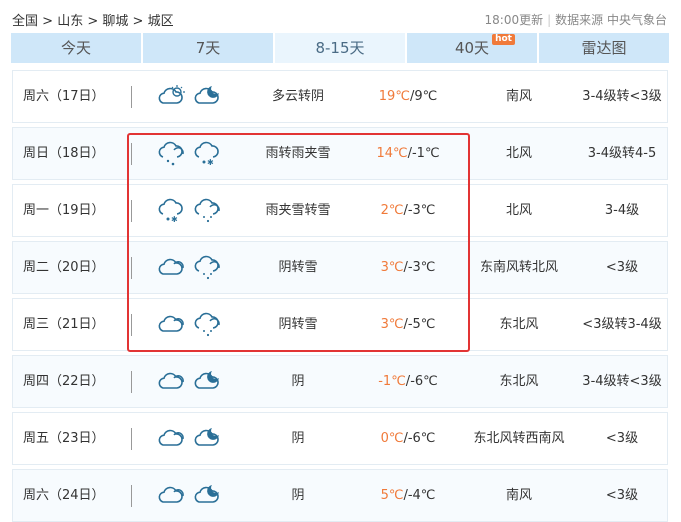 Image resolution: width=681 pixels, height=522 pixels. Describe the element at coordinates (64, 324) in the screenshot. I see `day-label: 周三（21日）` at that location.